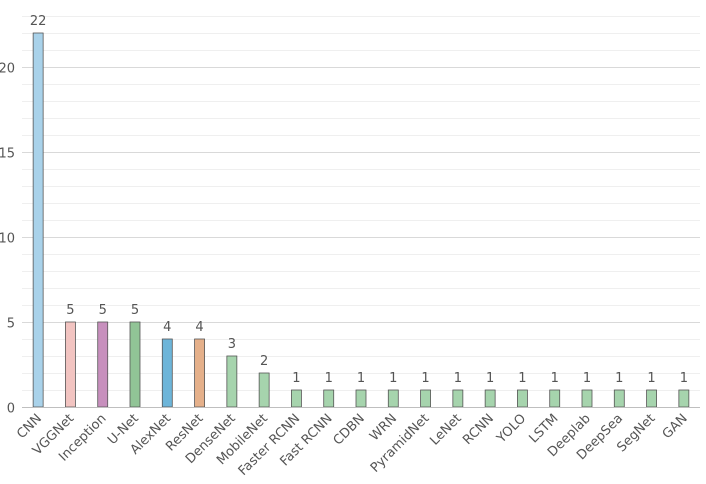 The height and width of the screenshot is (484, 706). I want to click on bar-alexnet, so click(167, 373).